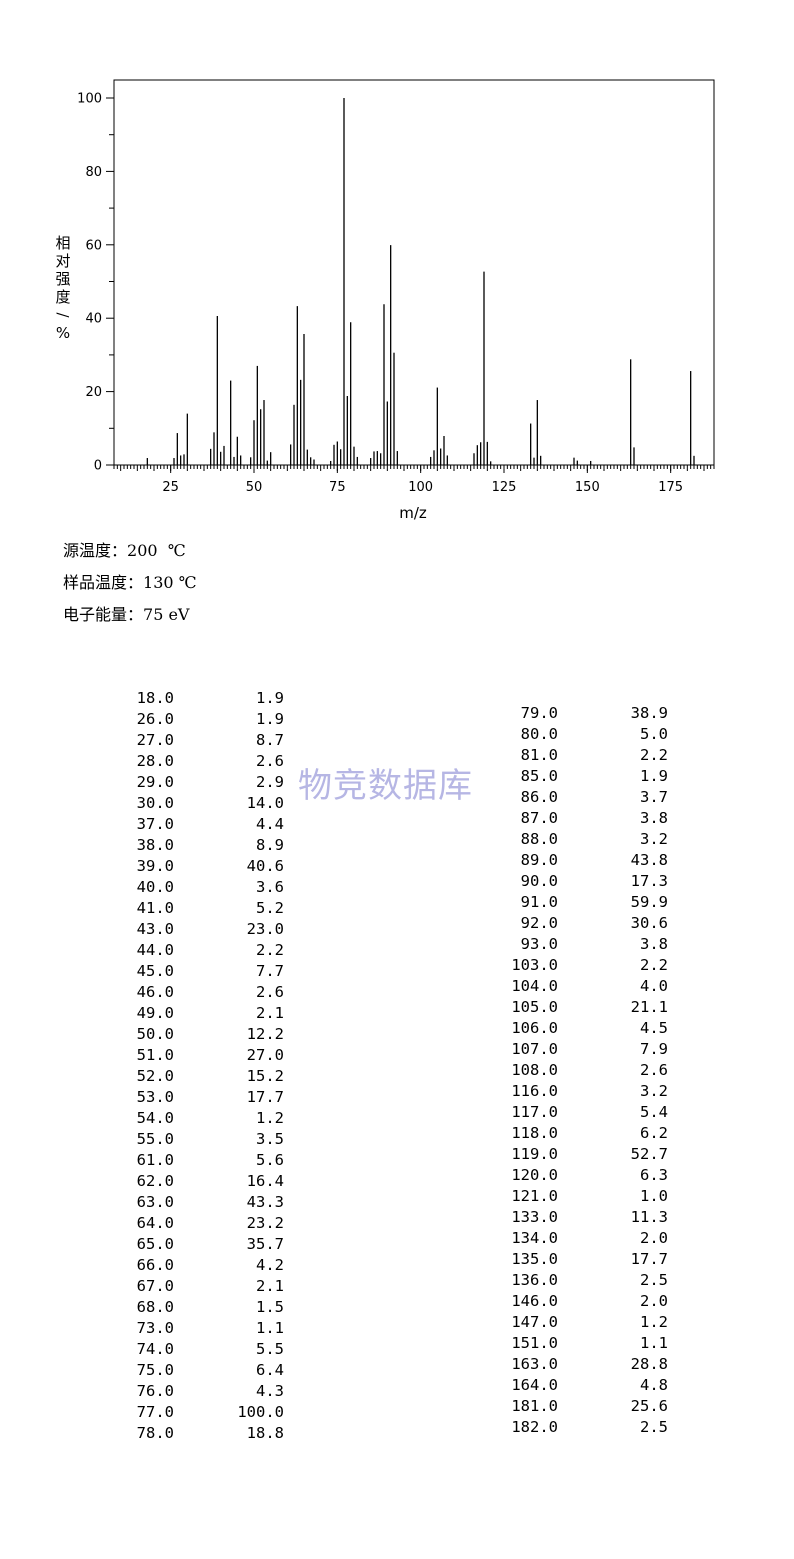  What do you see at coordinates (201, 1286) in the screenshot?
I see `table-row: 67.0 2.1` at bounding box center [201, 1286].